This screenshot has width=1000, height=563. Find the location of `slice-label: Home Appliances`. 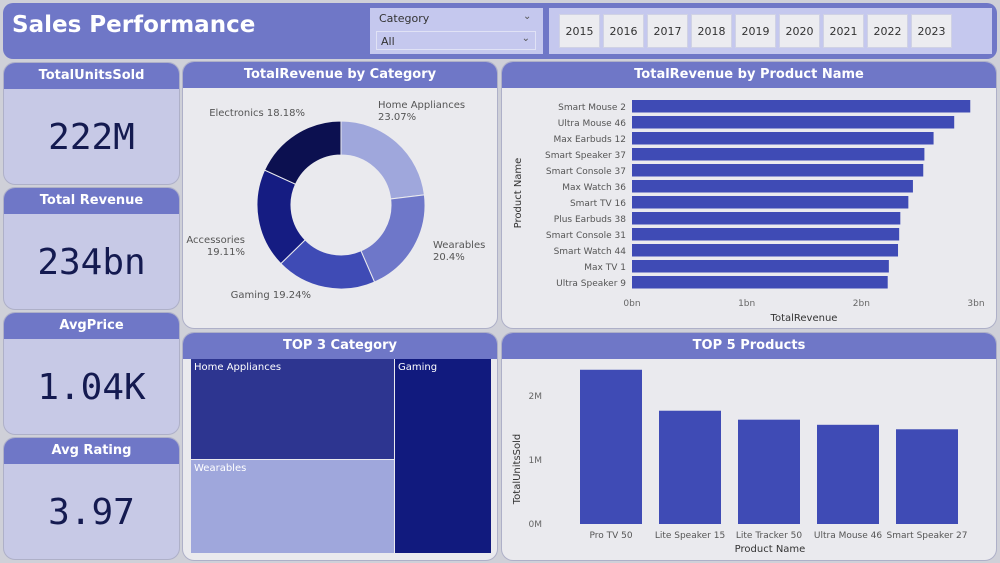

slice-label: Home Appliances is located at coordinates (421, 105).